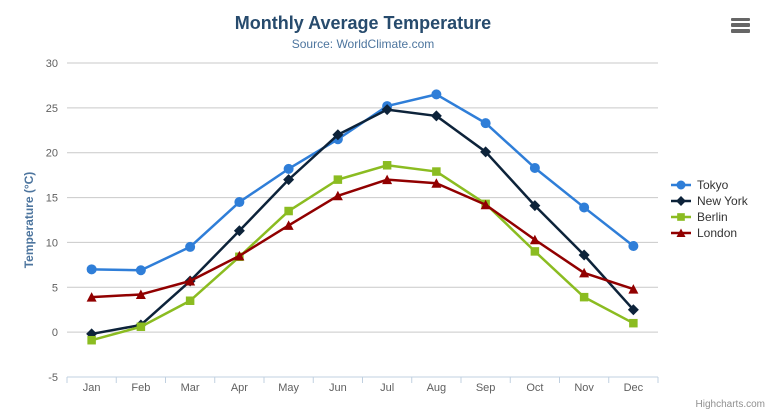 This screenshot has width=769, height=416. I want to click on x-axis-category-label: May, so click(288, 388).